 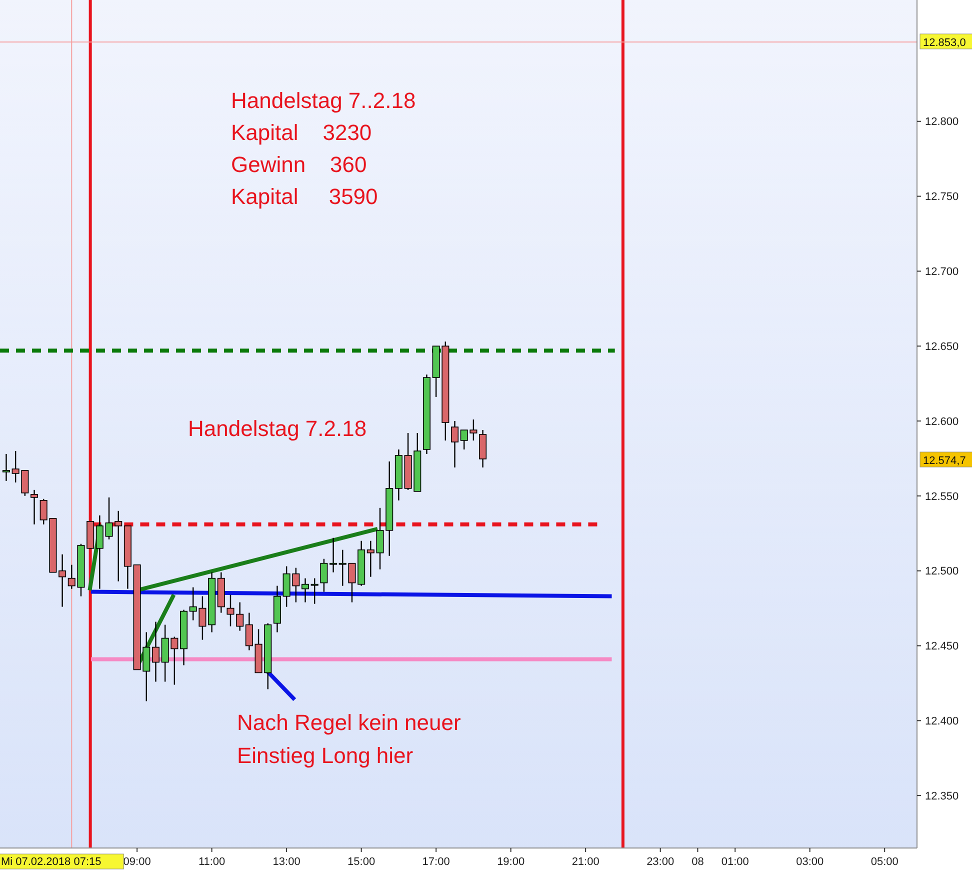 I want to click on annotation: Kapital 3590, so click(x=304, y=196).